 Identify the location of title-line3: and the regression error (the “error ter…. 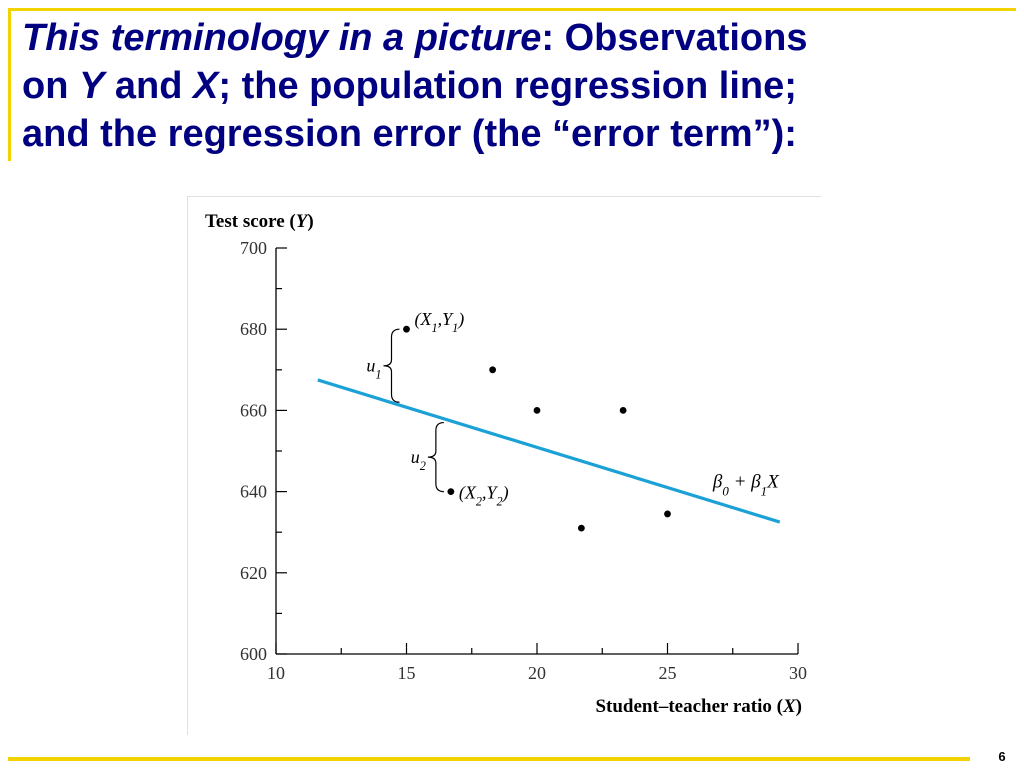
(409, 134).